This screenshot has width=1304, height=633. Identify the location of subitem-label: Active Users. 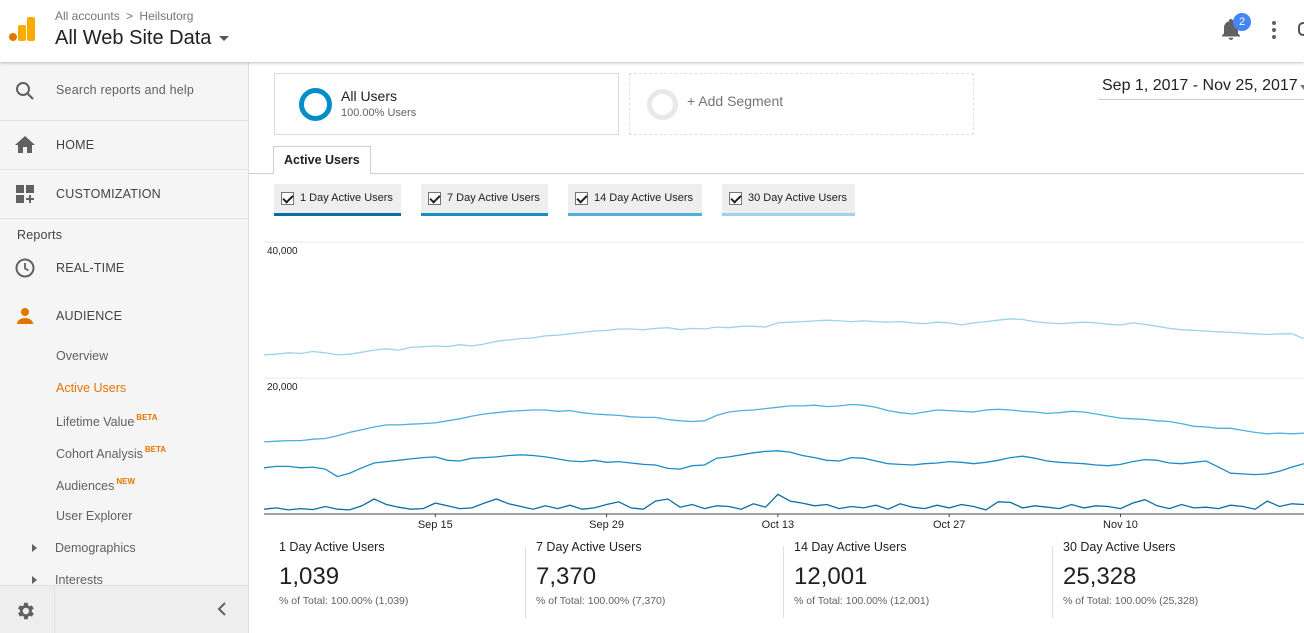
(91, 388).